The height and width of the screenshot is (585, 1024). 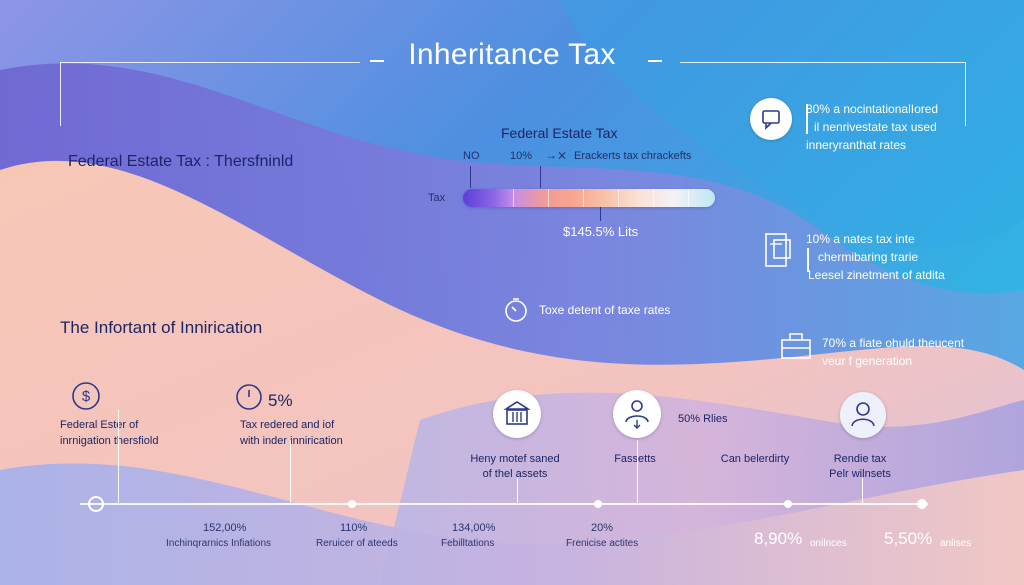 I want to click on note1-line3: inneryranthat rates, so click(x=856, y=145).